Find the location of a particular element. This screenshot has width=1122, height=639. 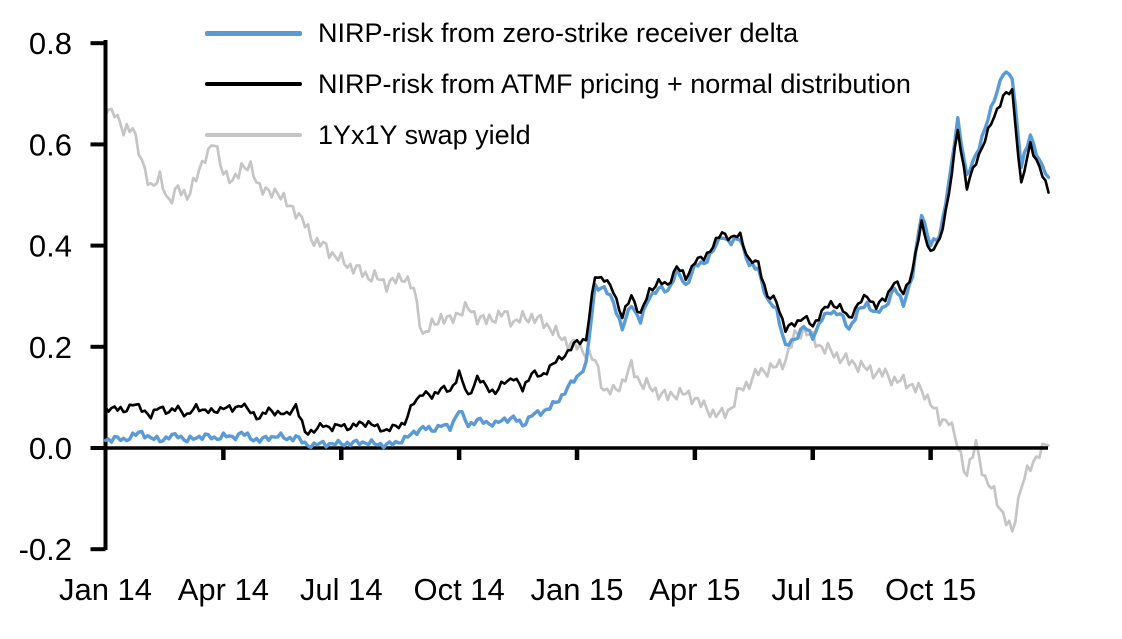

legend-swatch-blue-line is located at coordinates (253, 33).